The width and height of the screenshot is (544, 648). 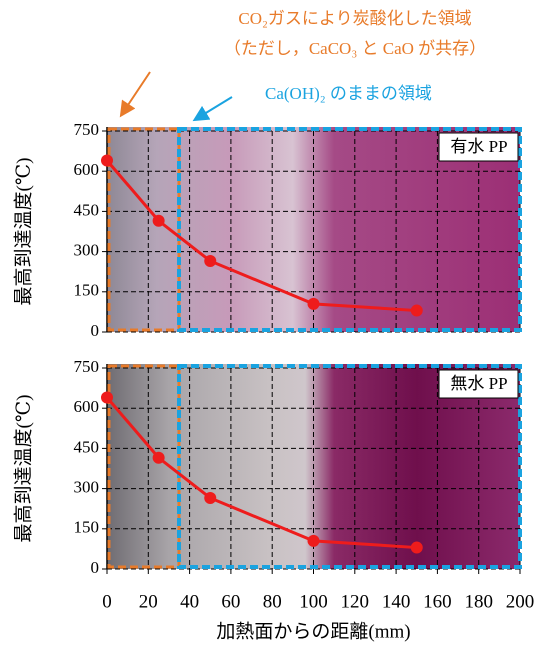 I want to click on x-tick-label: 40, so click(x=189, y=601).